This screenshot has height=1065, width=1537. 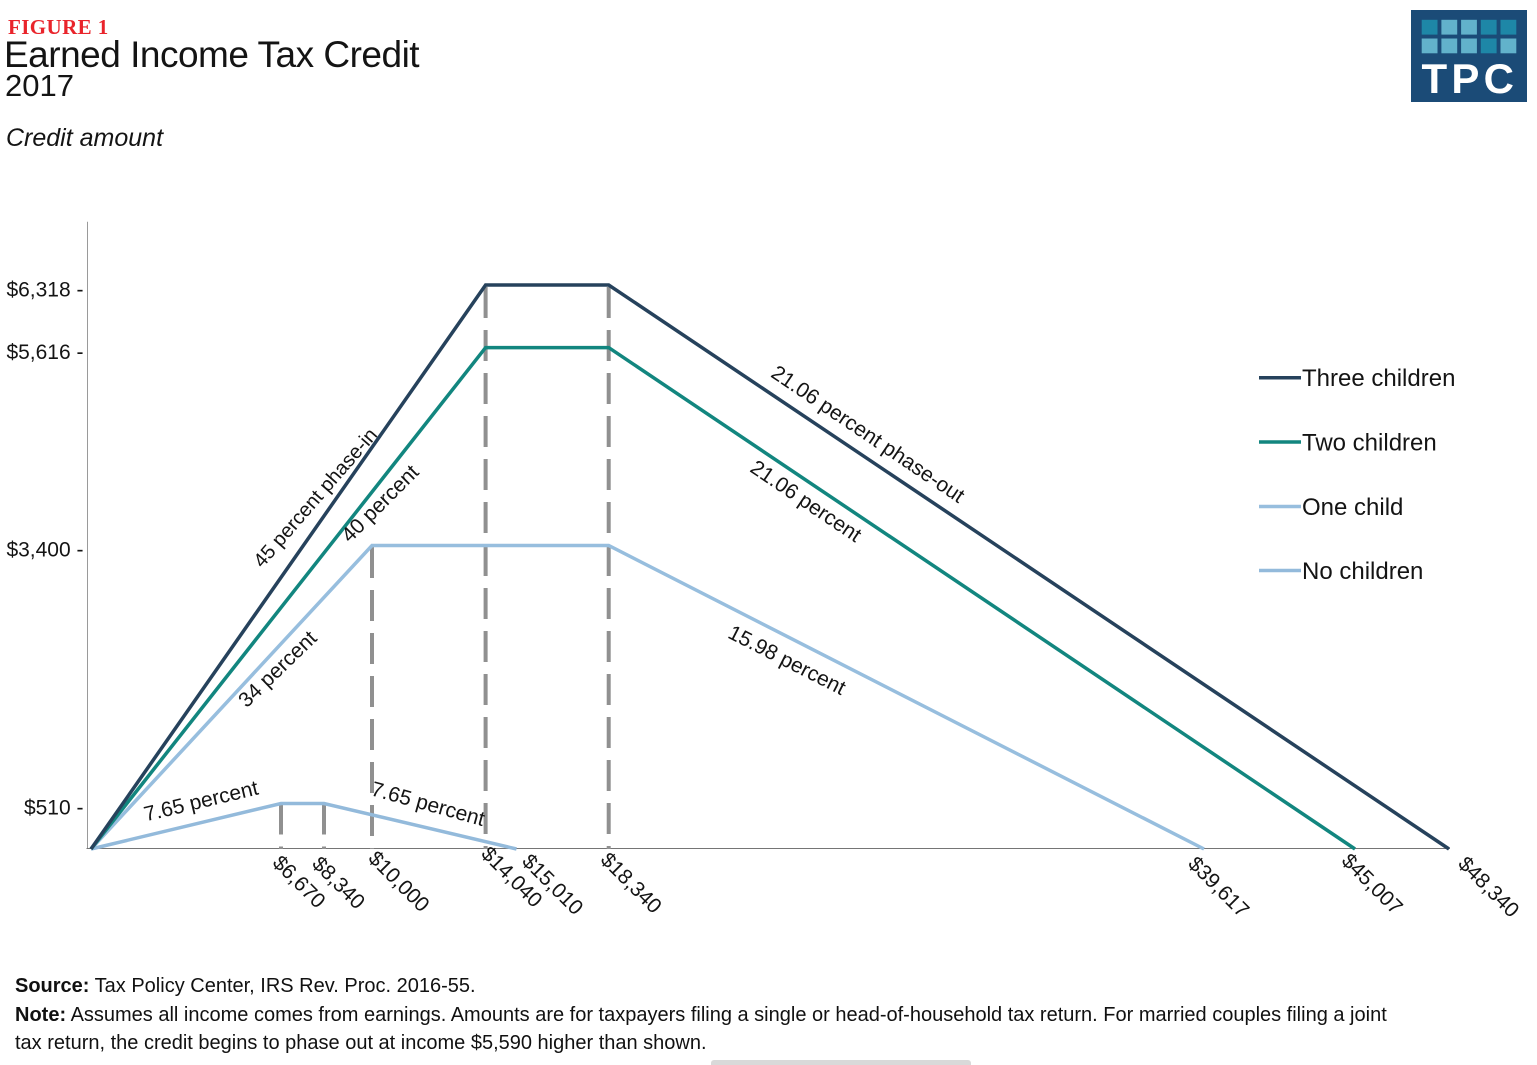 I want to click on svg-text: $6,318 -, so click(x=44, y=290).